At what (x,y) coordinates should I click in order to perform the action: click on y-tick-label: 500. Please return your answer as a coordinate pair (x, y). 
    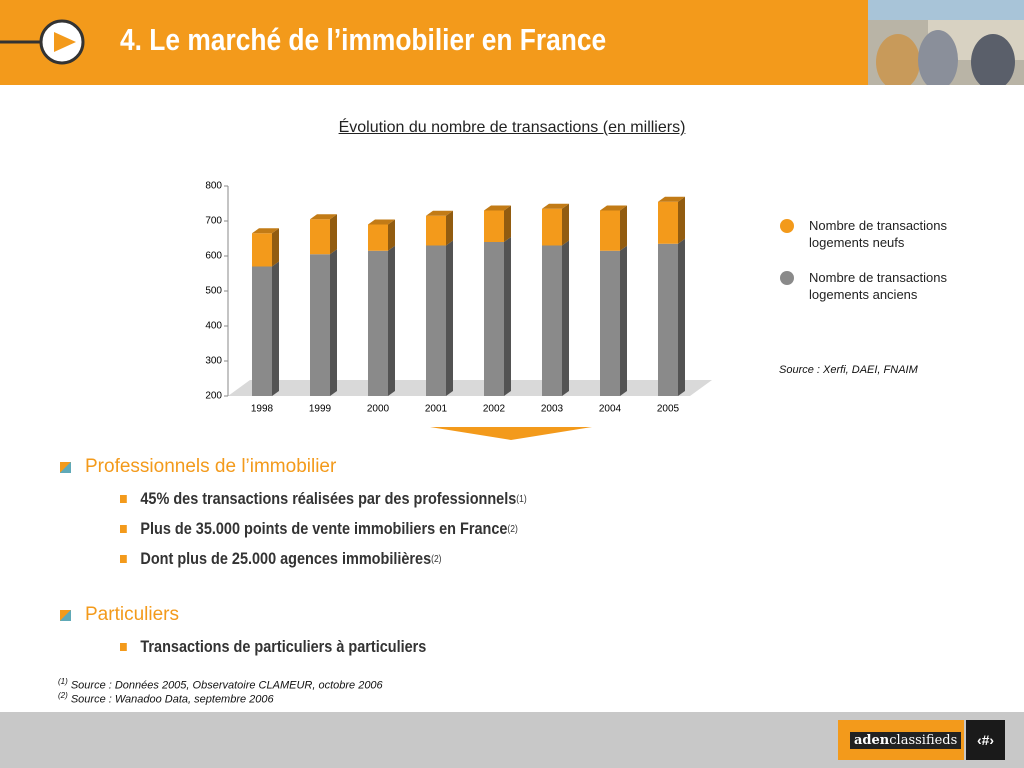
    Looking at the image, I should click on (213, 291).